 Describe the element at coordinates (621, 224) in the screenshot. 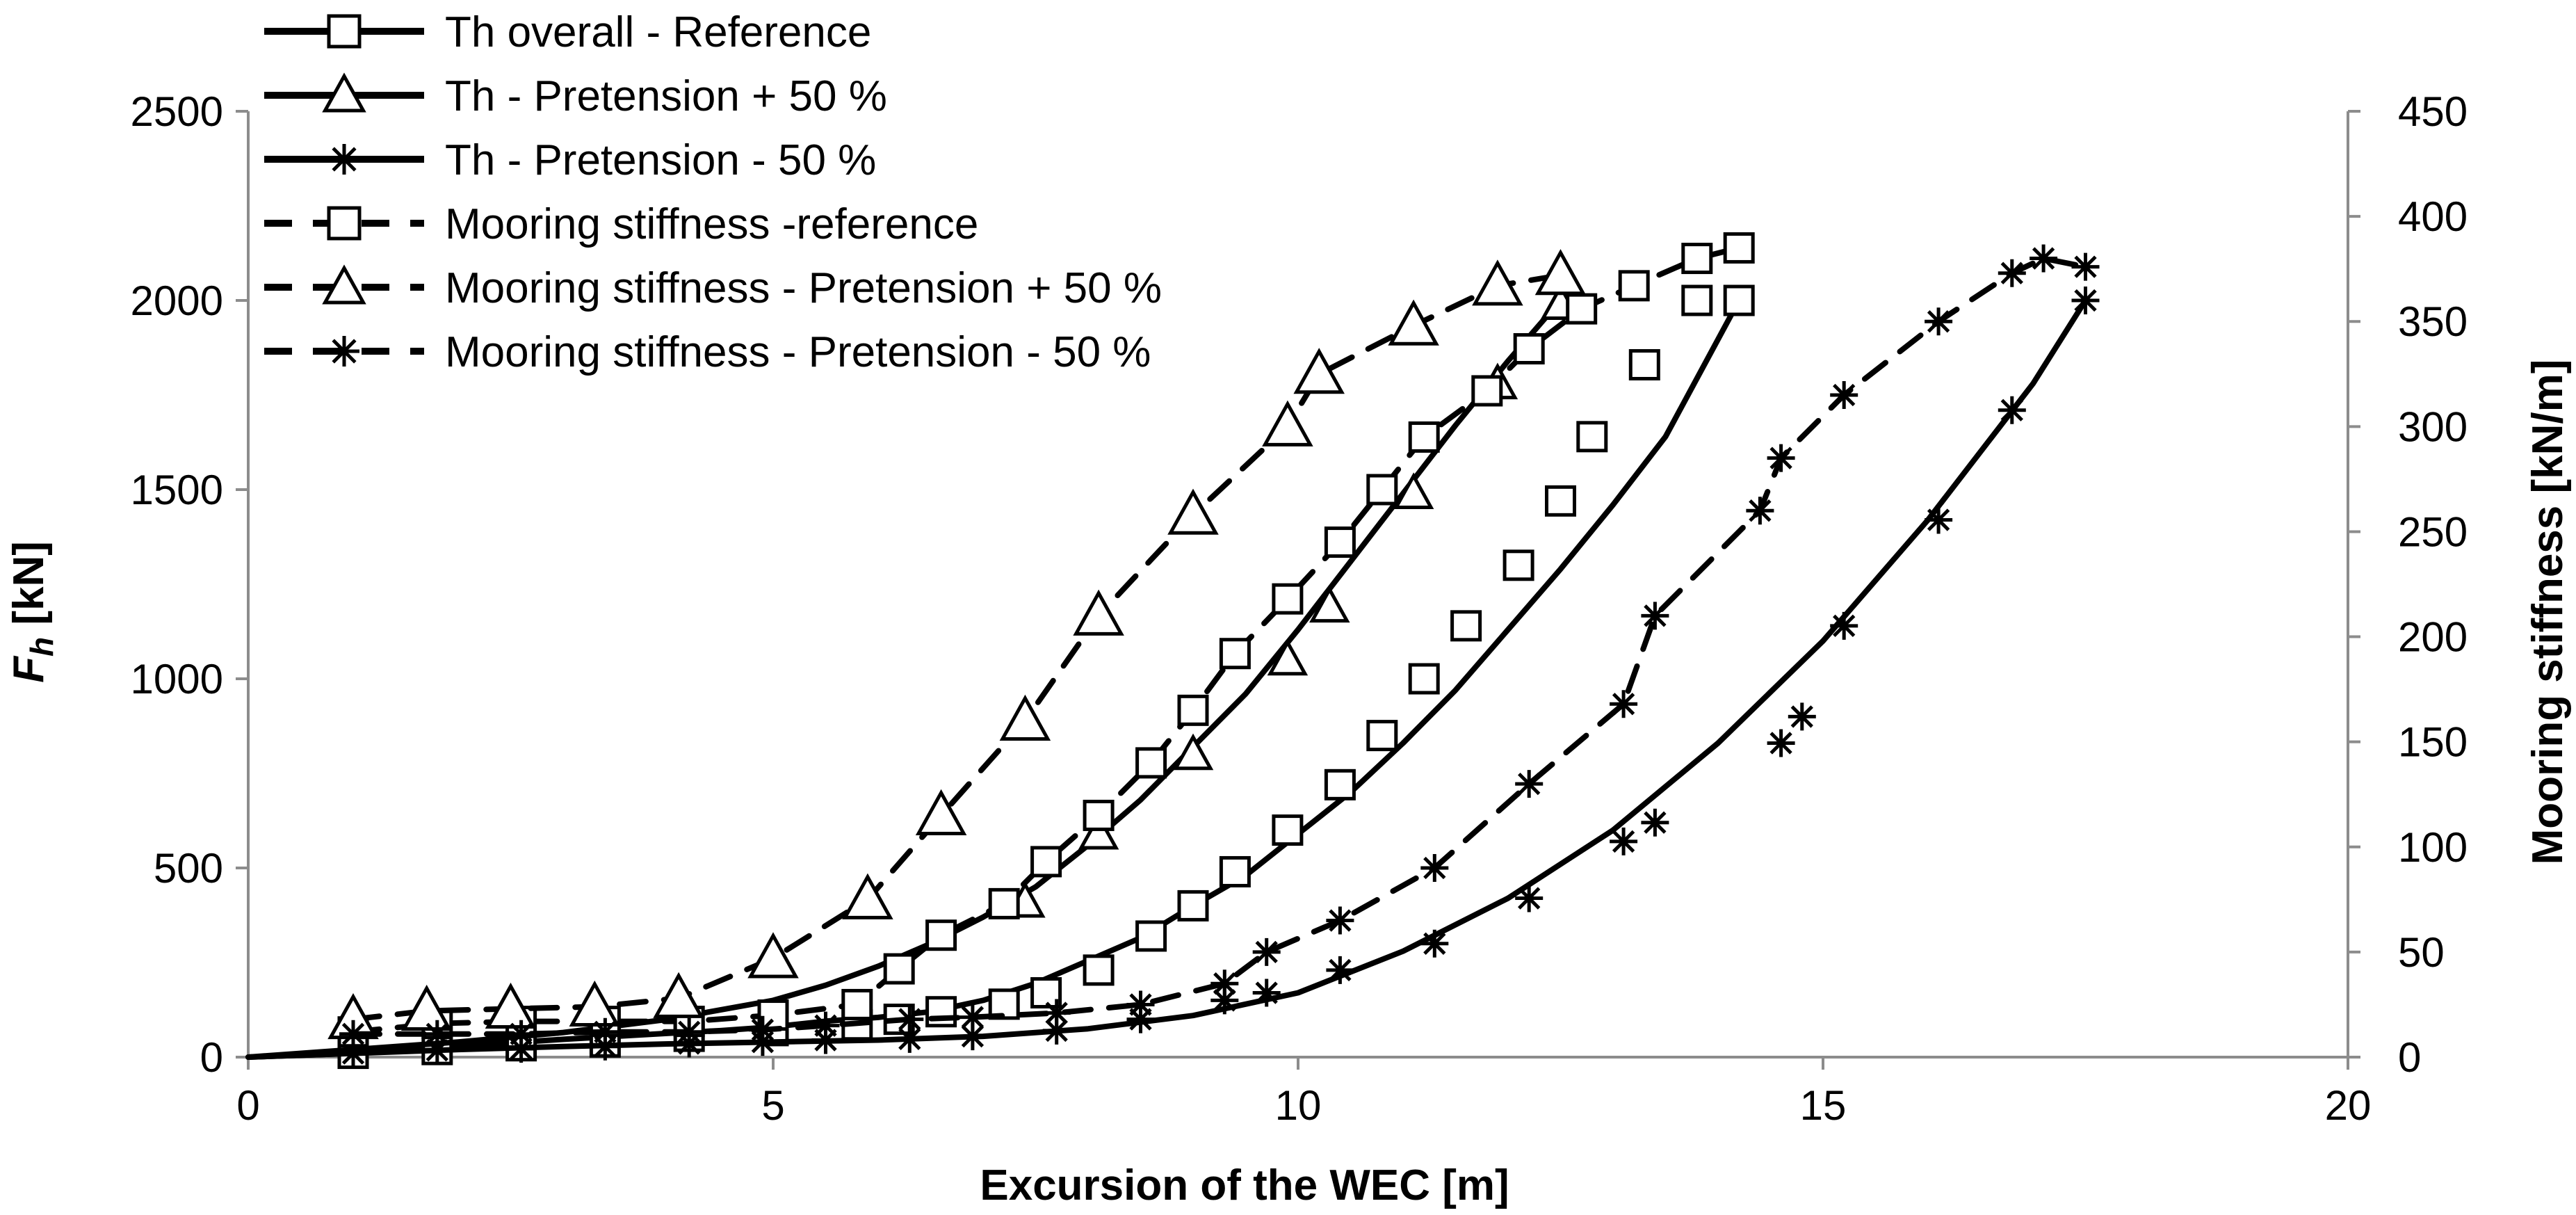

I see `legend-entry: Mooring stiffness -reference` at that location.